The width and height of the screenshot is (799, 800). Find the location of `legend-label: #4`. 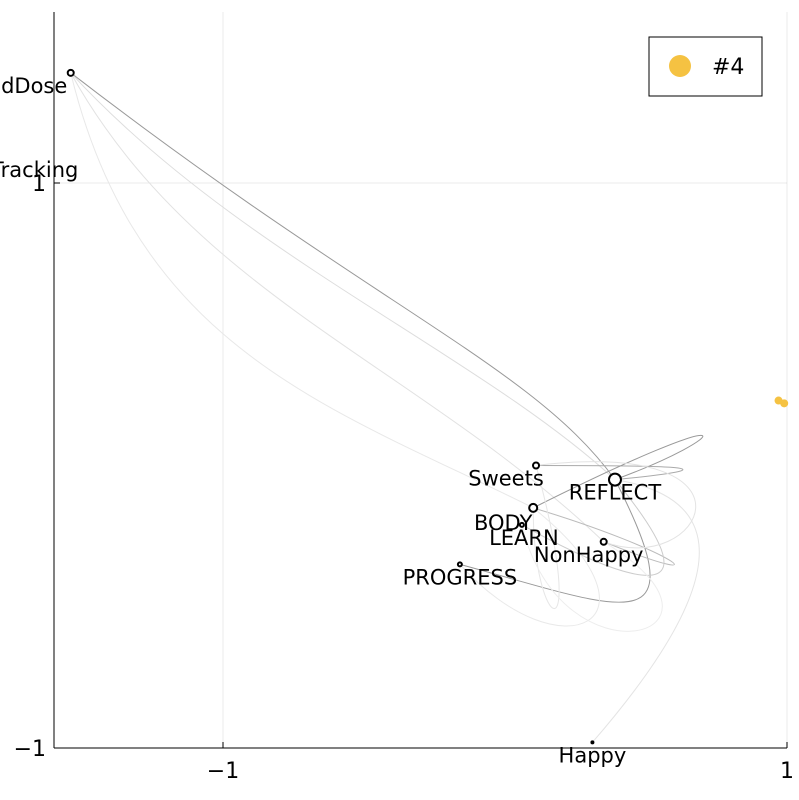

legend-label: #4 is located at coordinates (728, 67).